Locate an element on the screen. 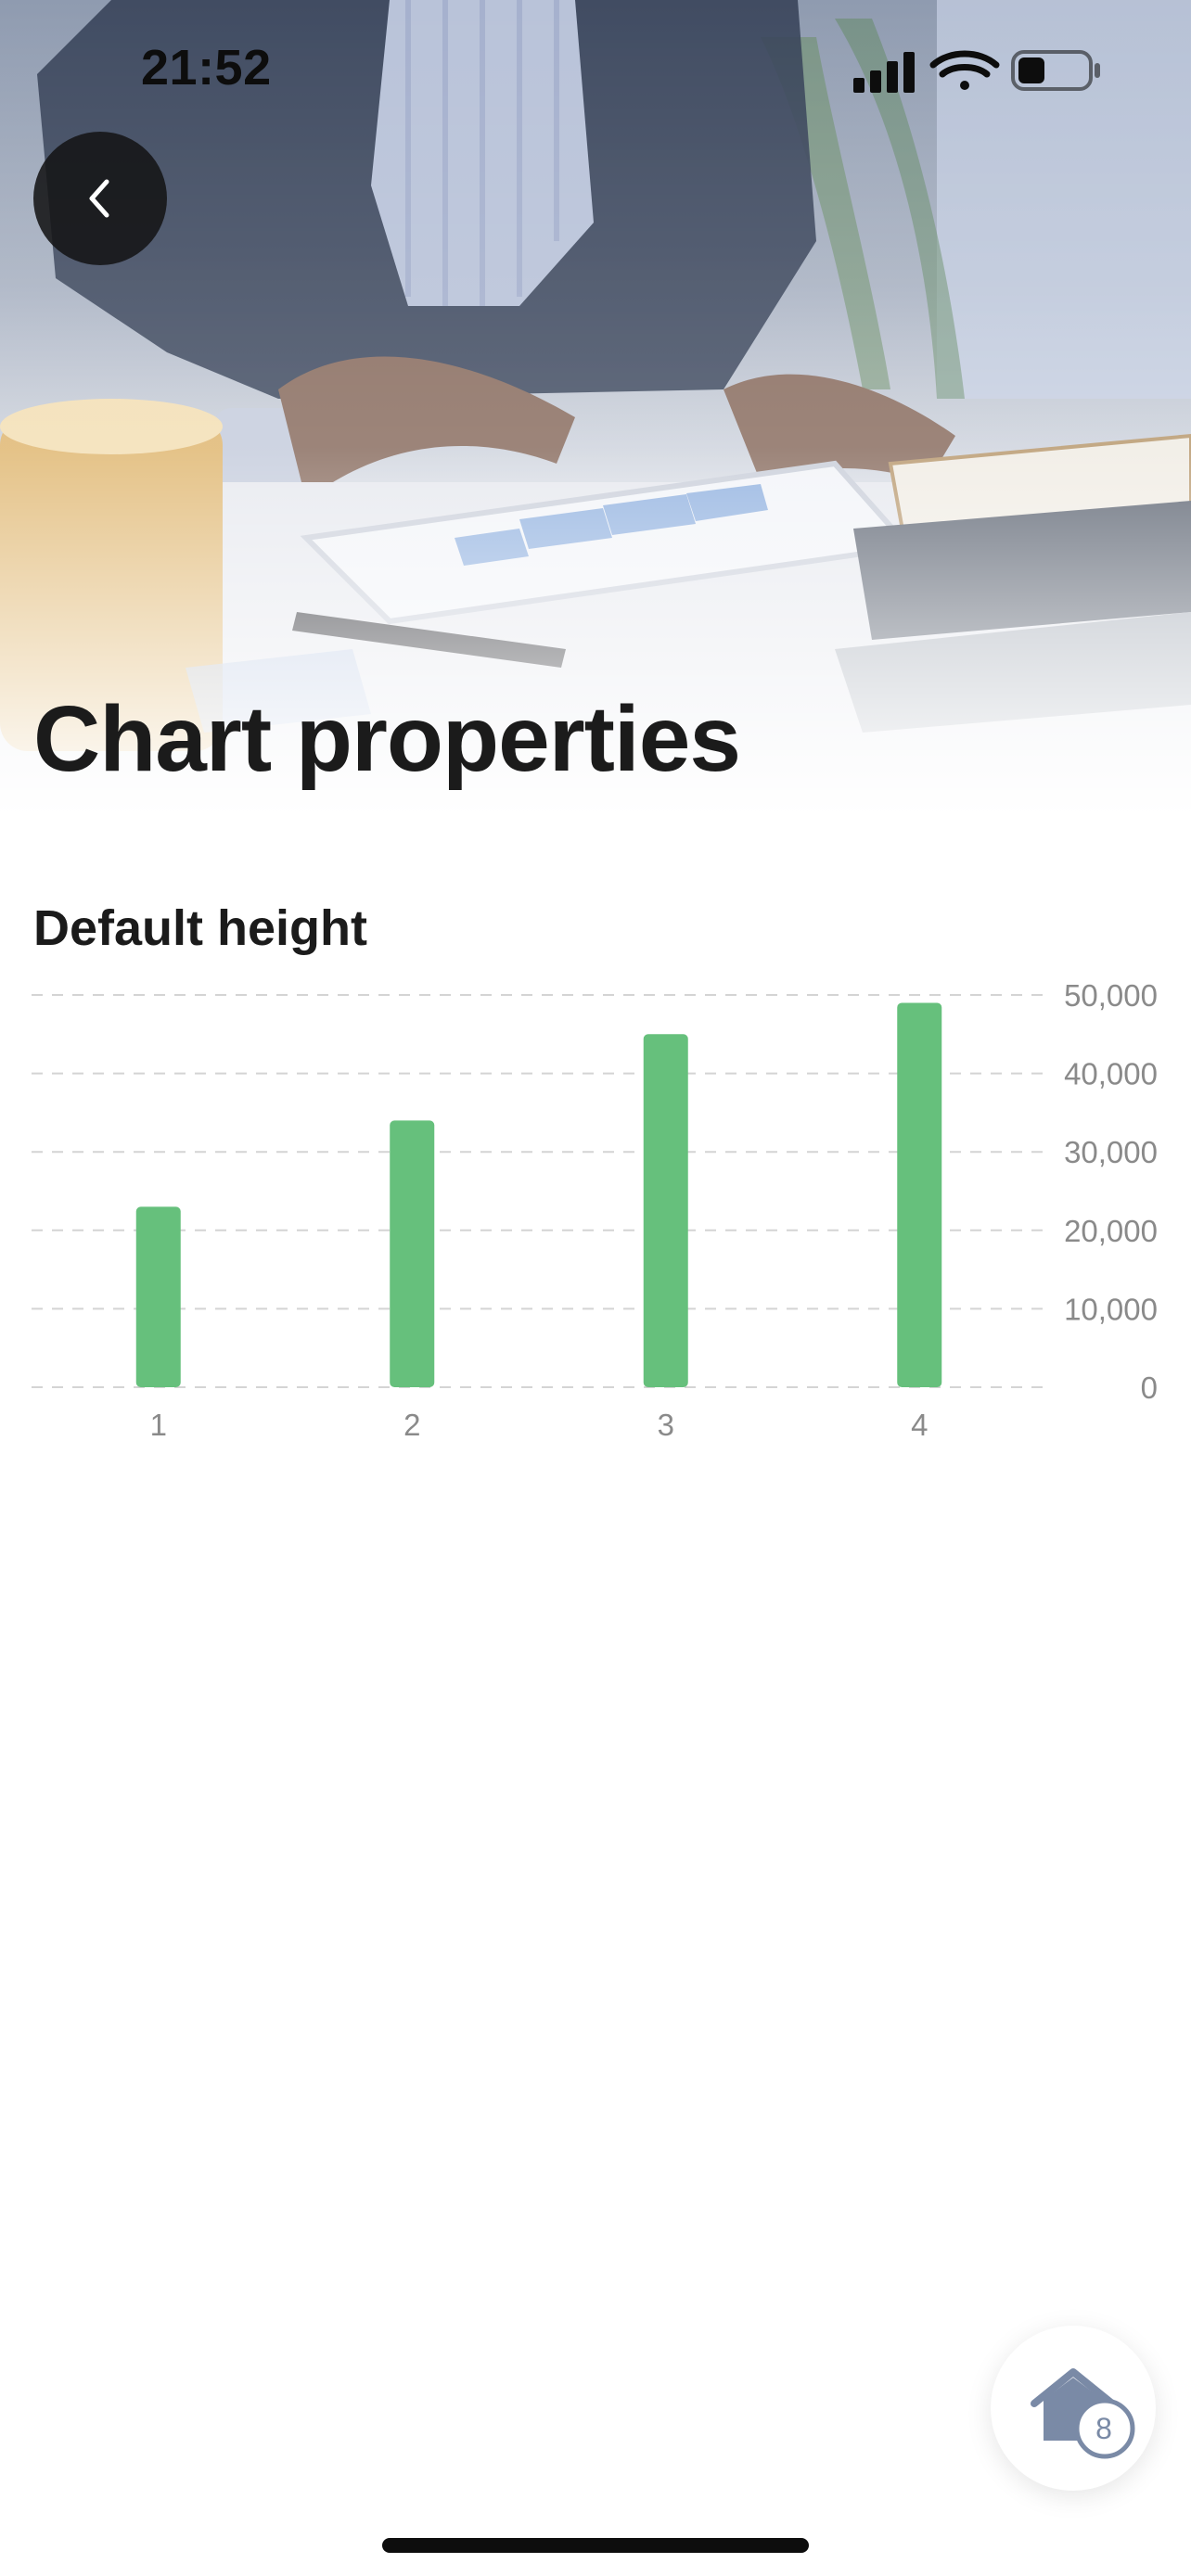 This screenshot has width=1191, height=2576. x-tick-label: 4 is located at coordinates (919, 1425).